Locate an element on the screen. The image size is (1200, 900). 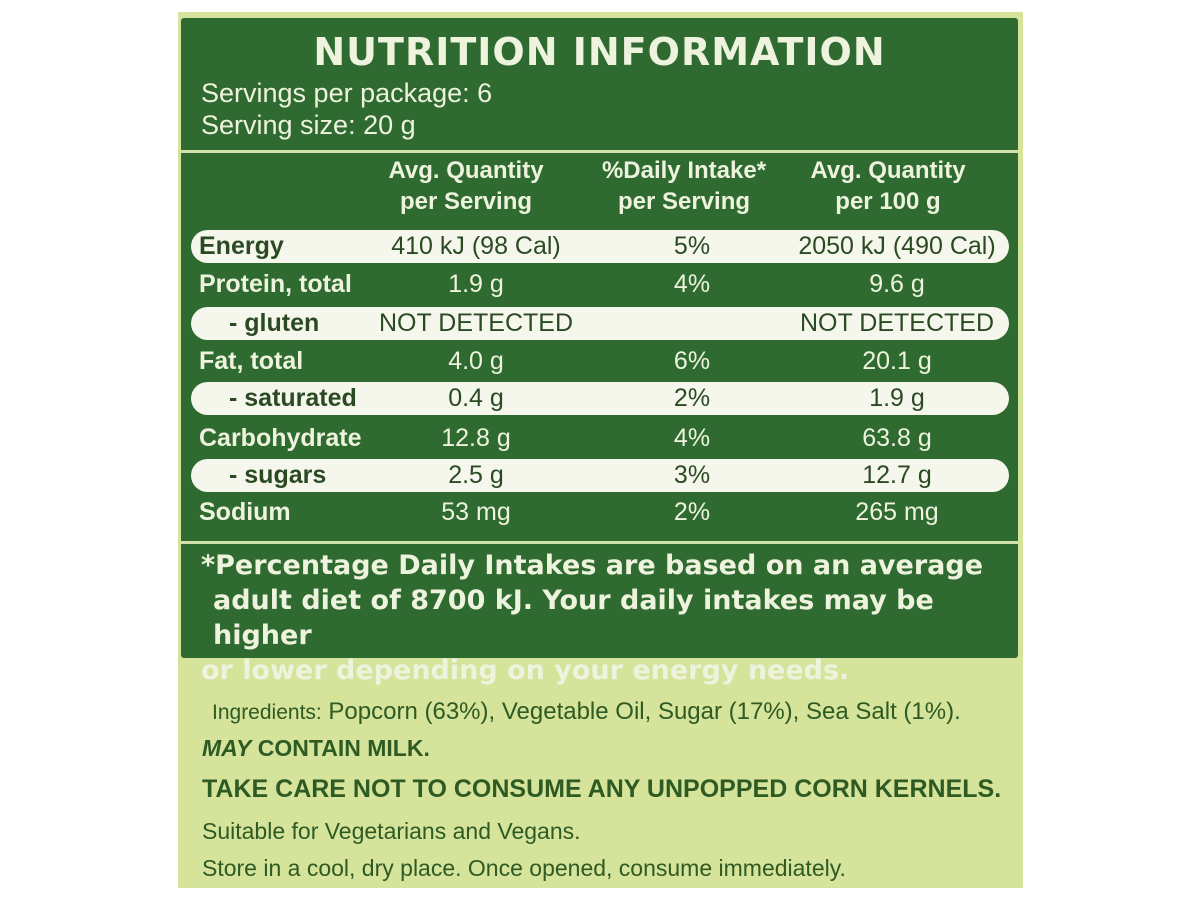
nutrient-row-gluten: - gluten NOT DETECTED NOT DETECTED is located at coordinates (600, 323).